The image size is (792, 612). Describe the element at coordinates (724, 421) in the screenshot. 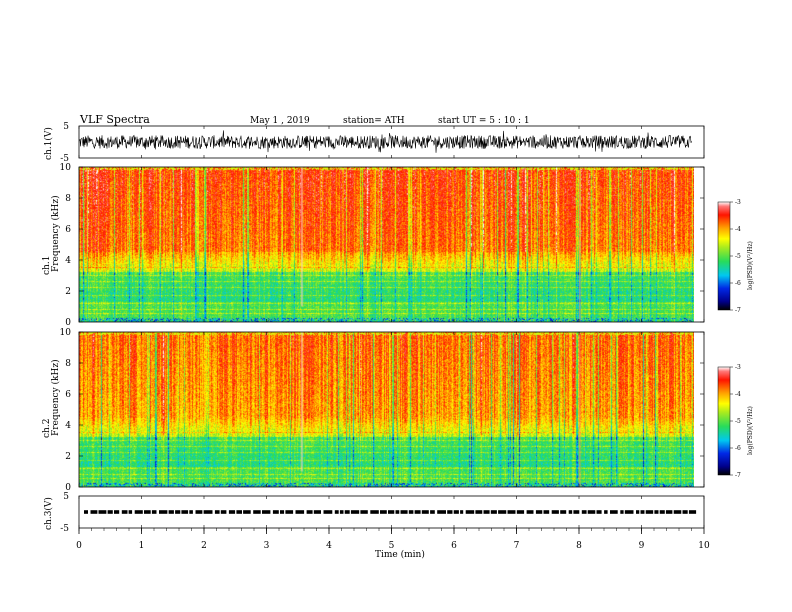

I see `ch2-colorbar-gradient` at that location.